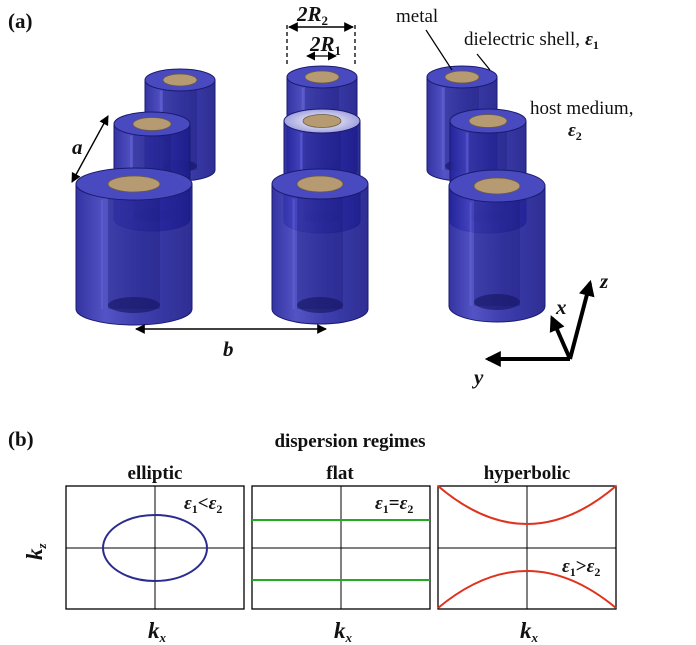 Image resolution: width=696 pixels, height=645 pixels. Describe the element at coordinates (338, 50) in the screenshot. I see `dim-2R1-subscript: 1` at that location.